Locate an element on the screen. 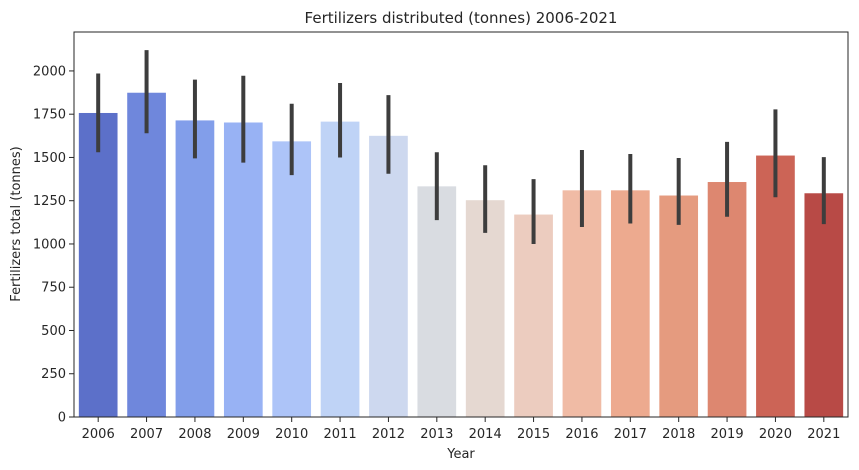 Image resolution: width=859 pixels, height=470 pixels. y-axis-label: Fertilizers total (tonnes) is located at coordinates (16, 223).